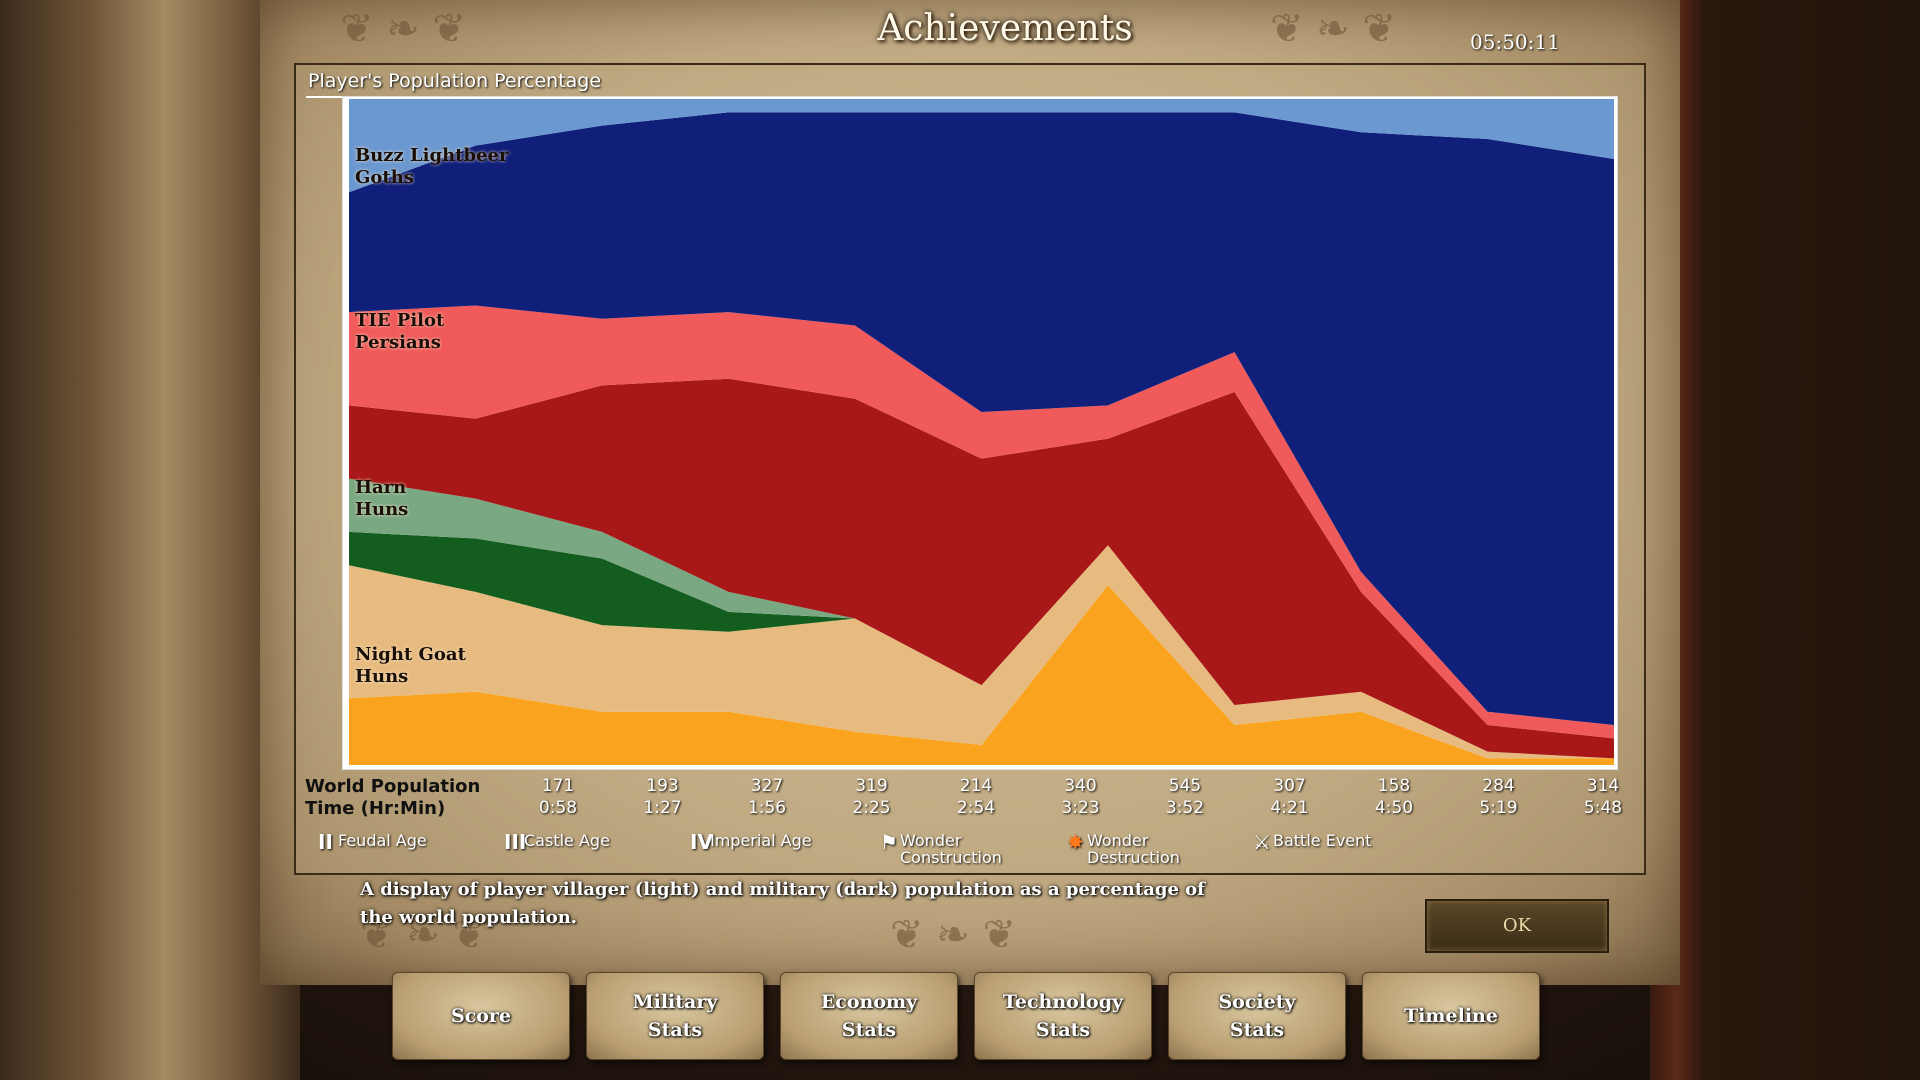 The height and width of the screenshot is (1080, 1920). What do you see at coordinates (1185, 786) in the screenshot?
I see `world-population-value: 545` at bounding box center [1185, 786].